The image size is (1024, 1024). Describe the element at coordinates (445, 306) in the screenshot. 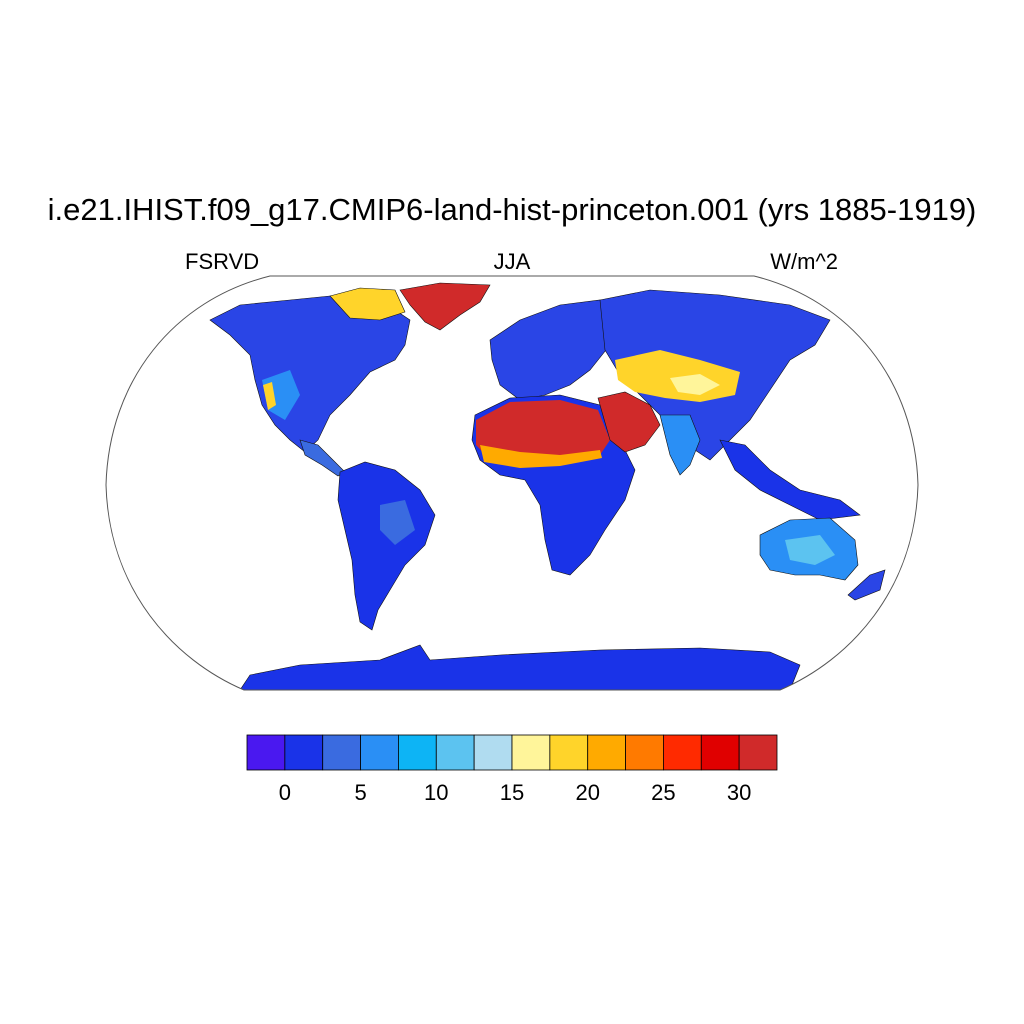

I see `greenland` at that location.